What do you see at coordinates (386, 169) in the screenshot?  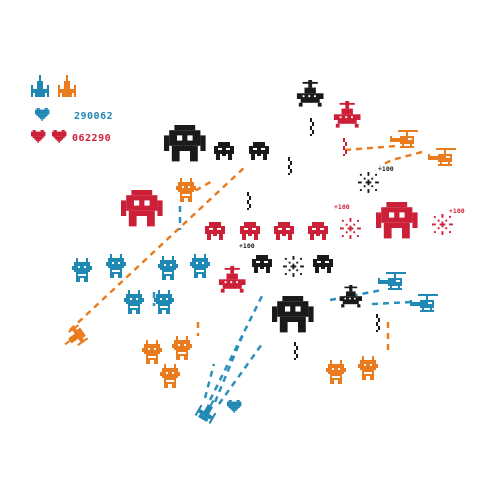 I see `bonus-label-1: +100` at bounding box center [386, 169].